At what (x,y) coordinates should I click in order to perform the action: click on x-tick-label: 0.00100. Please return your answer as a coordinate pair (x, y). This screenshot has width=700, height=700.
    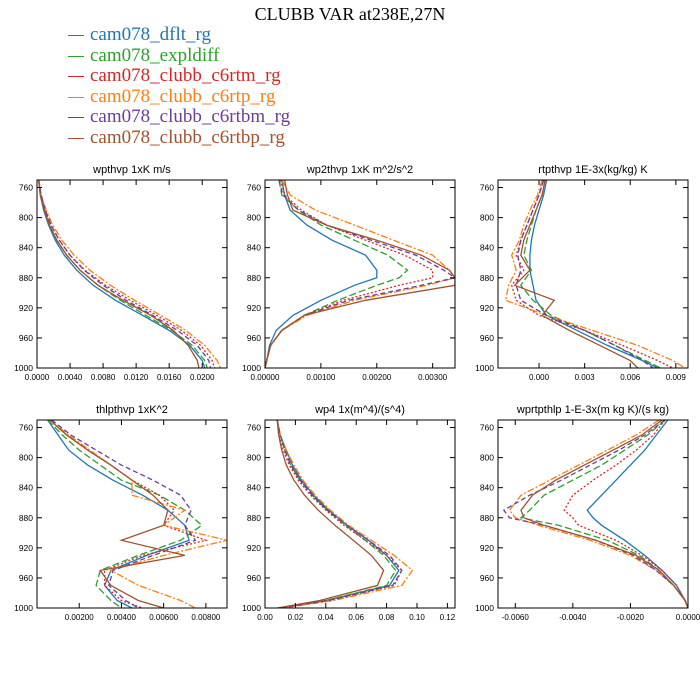
    Looking at the image, I should click on (320, 377).